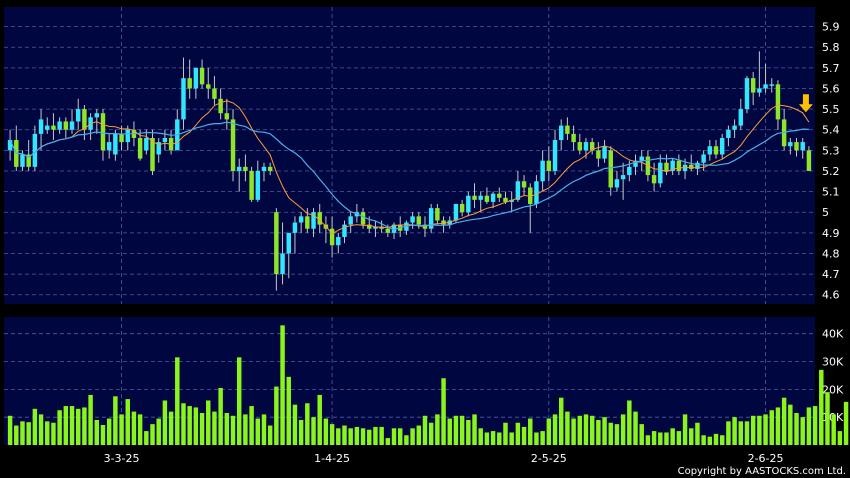 The height and width of the screenshot is (478, 850). What do you see at coordinates (831, 68) in the screenshot?
I see `price-tick-label: 5.7` at bounding box center [831, 68].